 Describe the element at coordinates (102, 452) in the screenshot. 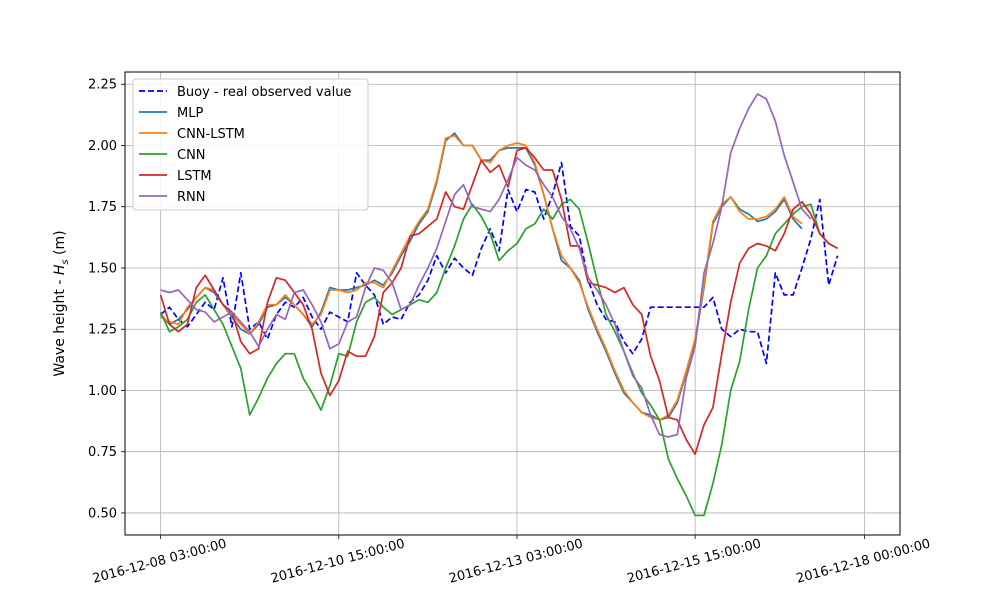

I see `y-tick-label: 0.75` at that location.